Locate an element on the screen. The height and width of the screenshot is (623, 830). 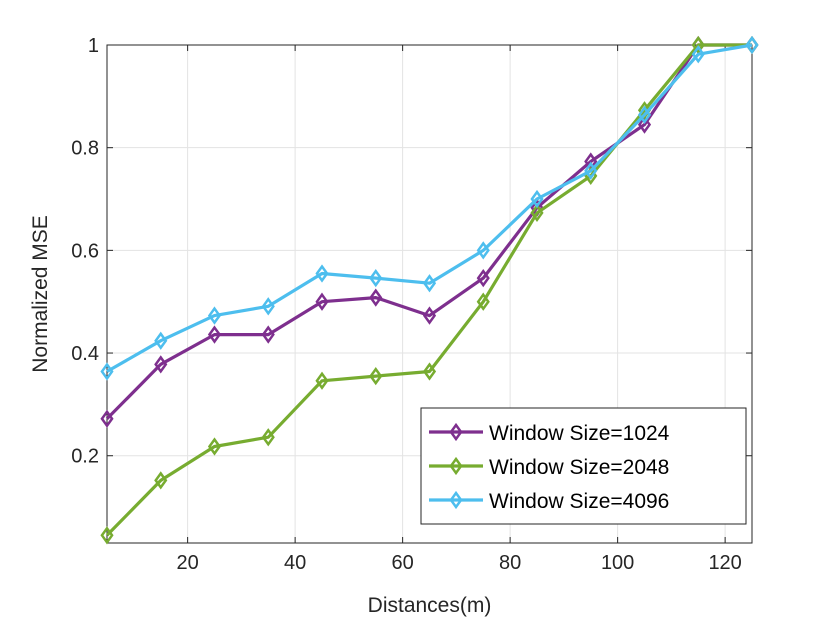
y-tick-label: 0.6 is located at coordinates (85, 251).